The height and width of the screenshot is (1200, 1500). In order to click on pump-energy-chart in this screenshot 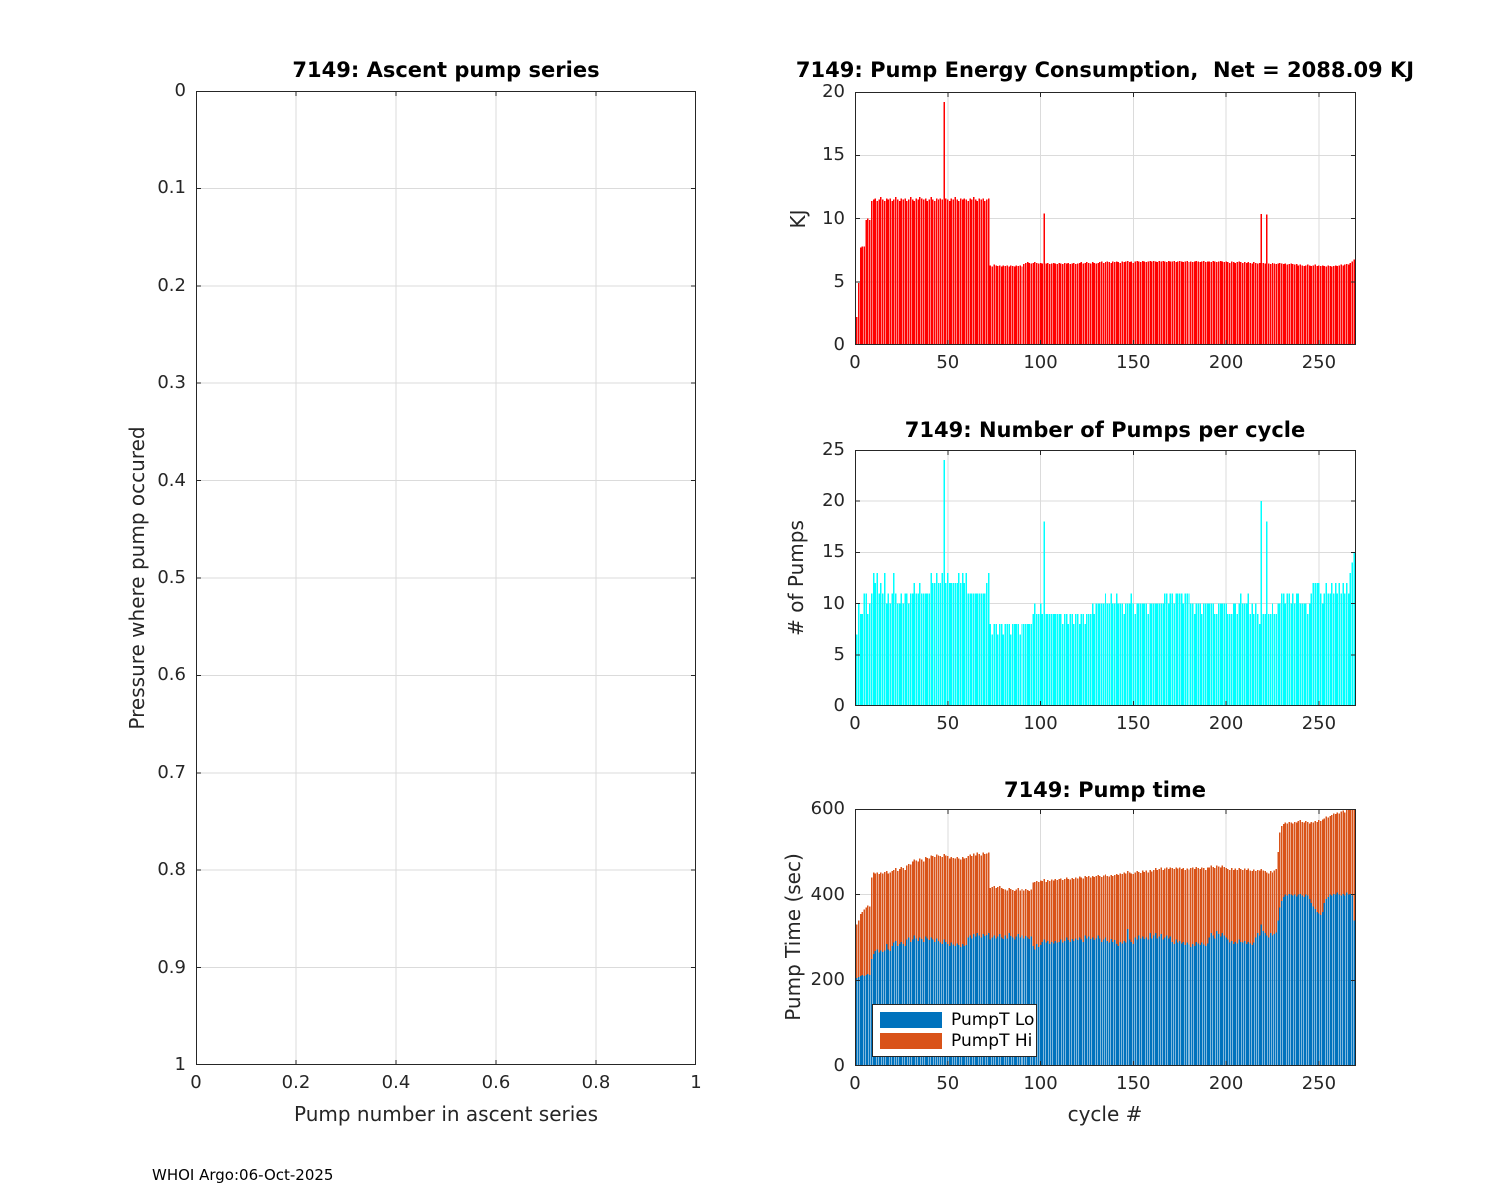, I will do `click(1105, 218)`.